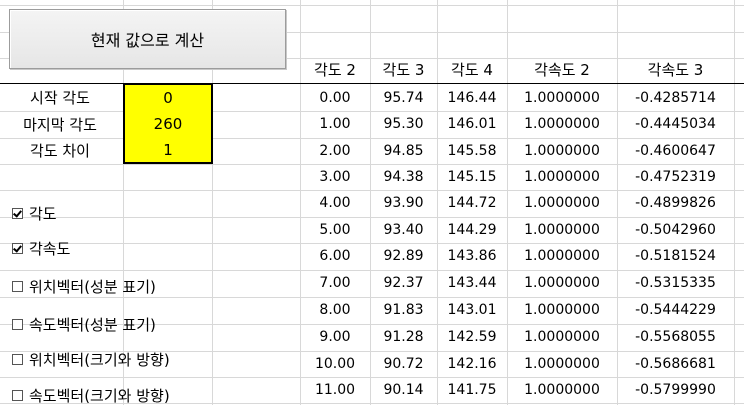 Image resolution: width=744 pixels, height=406 pixels. Describe the element at coordinates (99, 360) in the screenshot. I see `checkbox-label: 위치벡터(크기와 방향)` at that location.